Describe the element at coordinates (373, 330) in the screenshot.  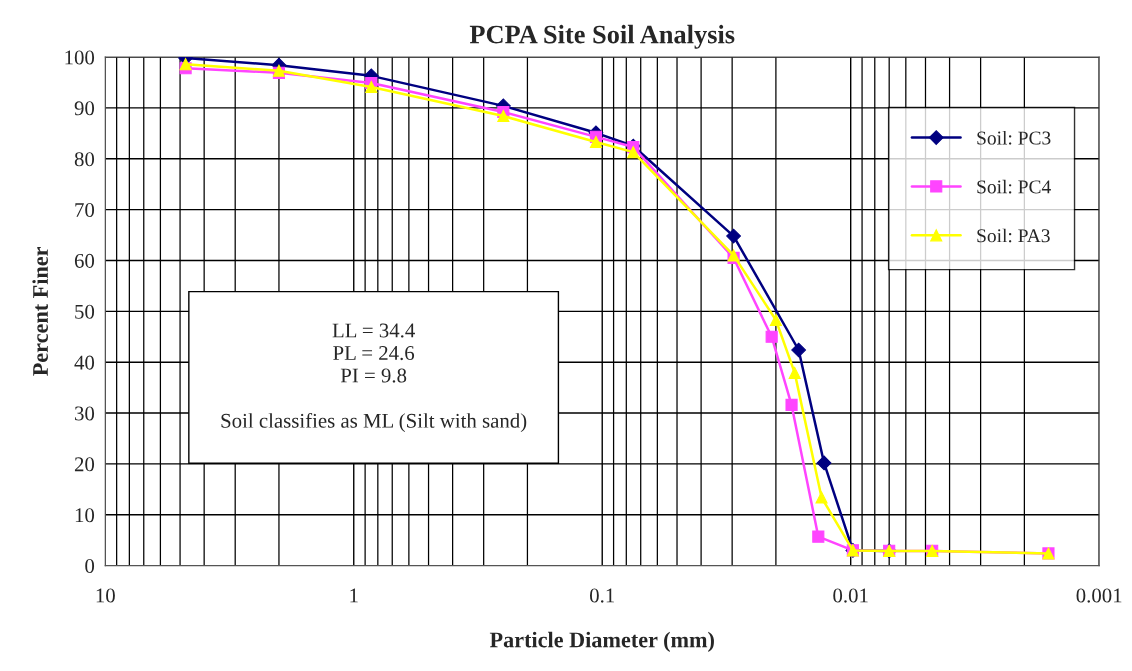
I see `annotation: LL = 34.4` at that location.